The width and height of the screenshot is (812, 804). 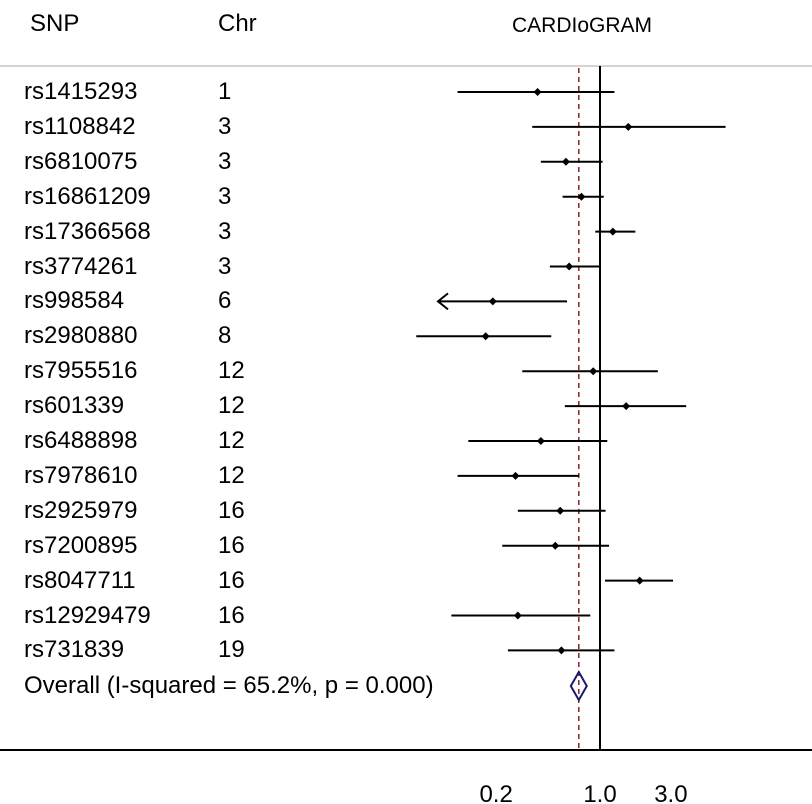 What do you see at coordinates (81, 510) in the screenshot?
I see `snp-label: rs2925979` at bounding box center [81, 510].